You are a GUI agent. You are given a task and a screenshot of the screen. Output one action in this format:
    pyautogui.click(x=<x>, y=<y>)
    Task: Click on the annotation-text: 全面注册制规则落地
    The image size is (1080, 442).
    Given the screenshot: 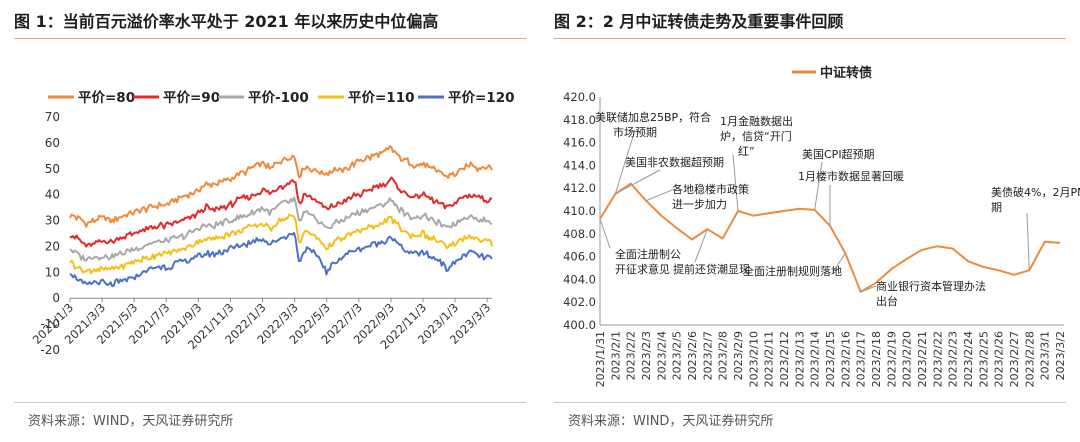 What is the action you would take?
    pyautogui.click(x=792, y=271)
    